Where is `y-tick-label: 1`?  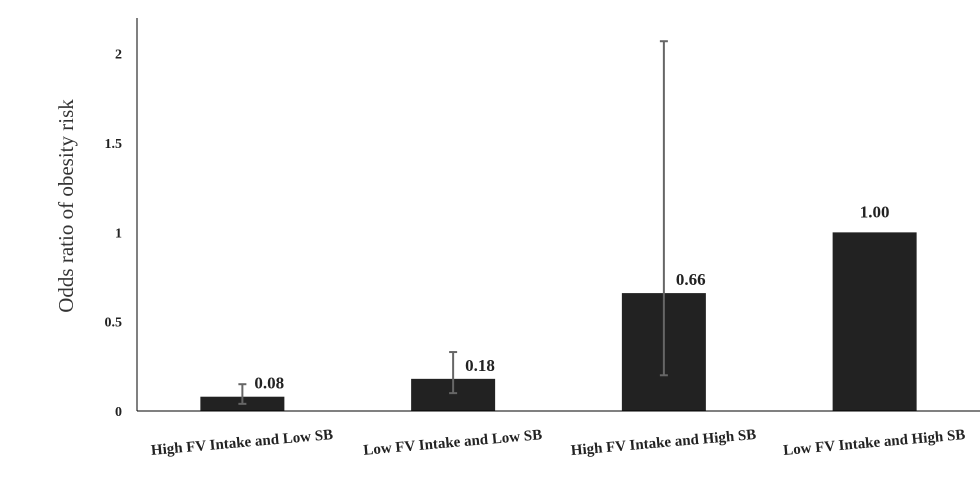 y-tick-label: 1 is located at coordinates (118, 233).